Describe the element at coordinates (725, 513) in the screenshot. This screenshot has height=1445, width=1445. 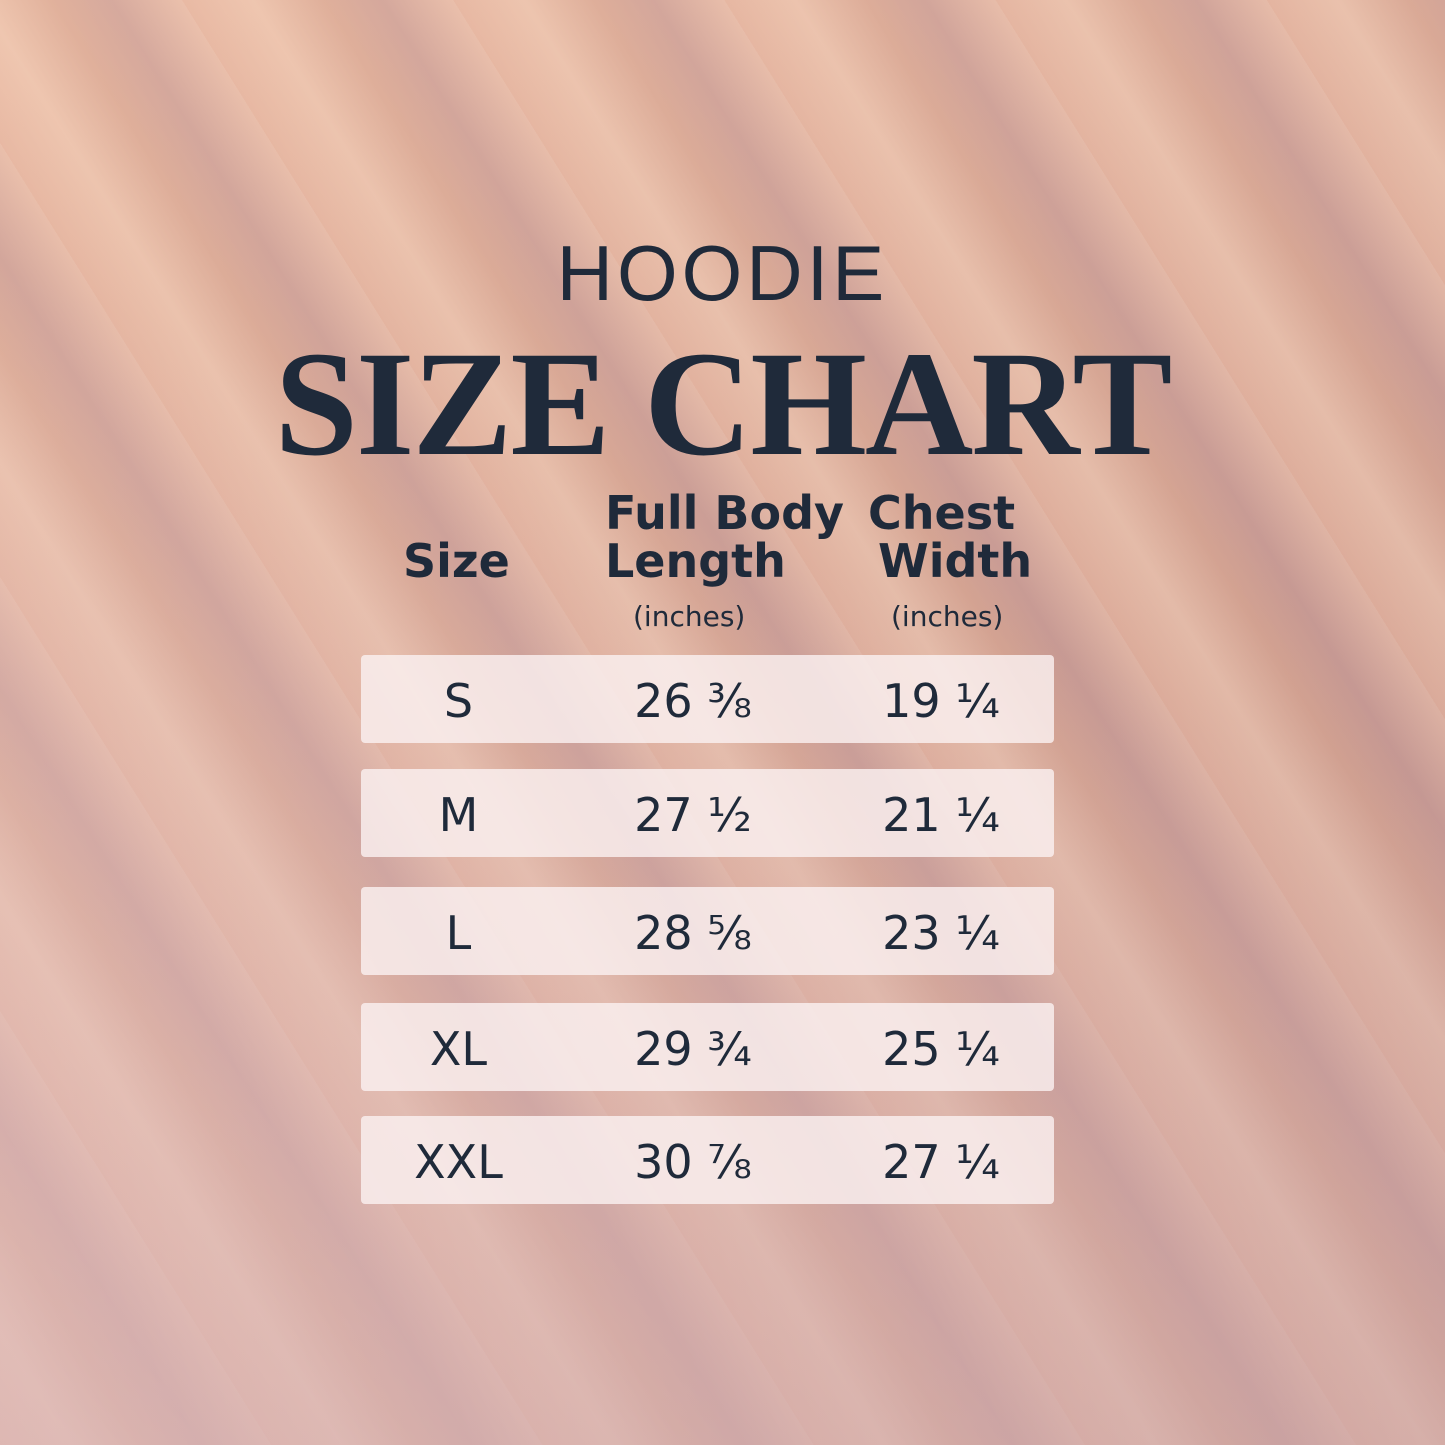
I see `header-length-line1: Full Body` at that location.